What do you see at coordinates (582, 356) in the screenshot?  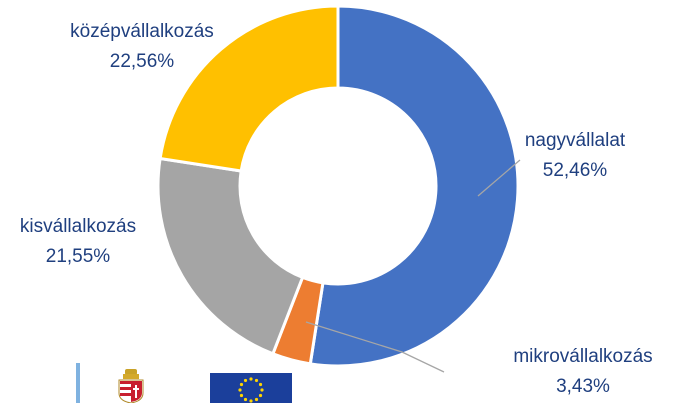 I see `slice-label-mikrovallalkozas: mikrovállalkozás` at bounding box center [582, 356].